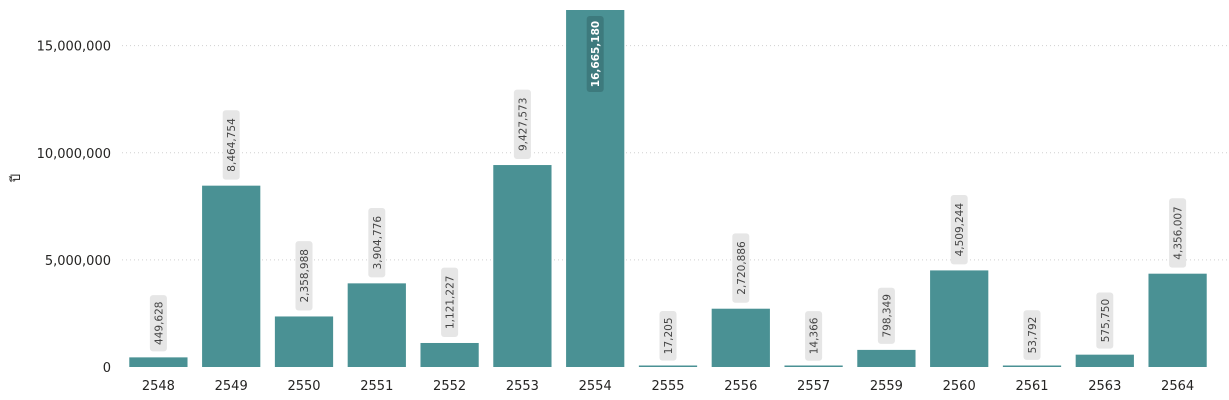 The image size is (1229, 400). I want to click on data-label-group: 8,464,754, so click(231, 145).